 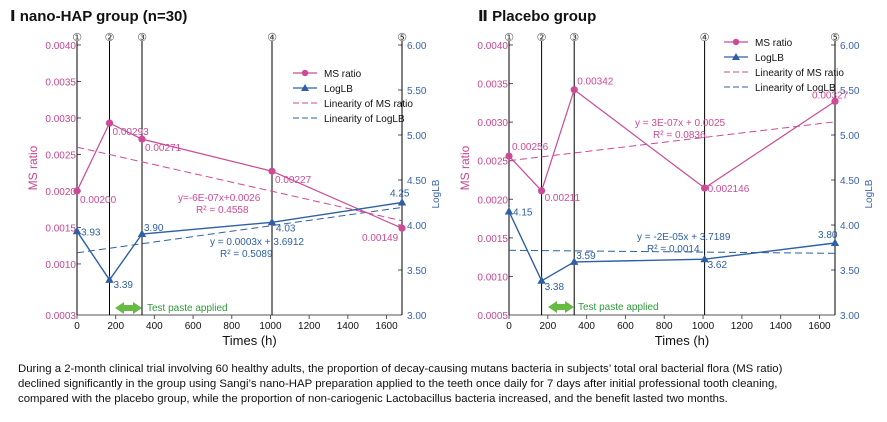 What do you see at coordinates (163, 148) in the screenshot?
I see `ms-ratio-label: 0.00271` at bounding box center [163, 148].